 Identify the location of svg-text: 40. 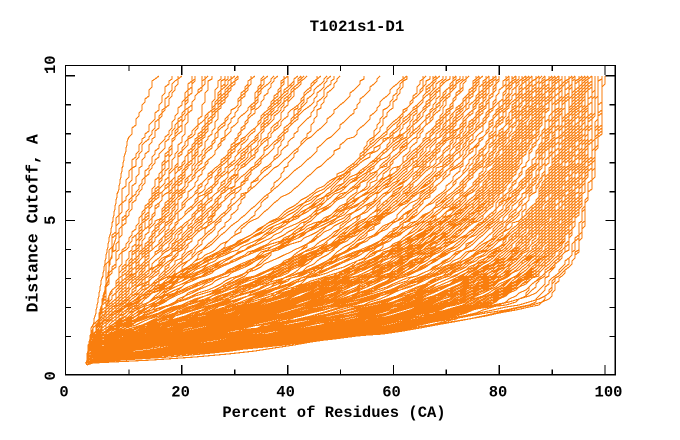
(285, 393).